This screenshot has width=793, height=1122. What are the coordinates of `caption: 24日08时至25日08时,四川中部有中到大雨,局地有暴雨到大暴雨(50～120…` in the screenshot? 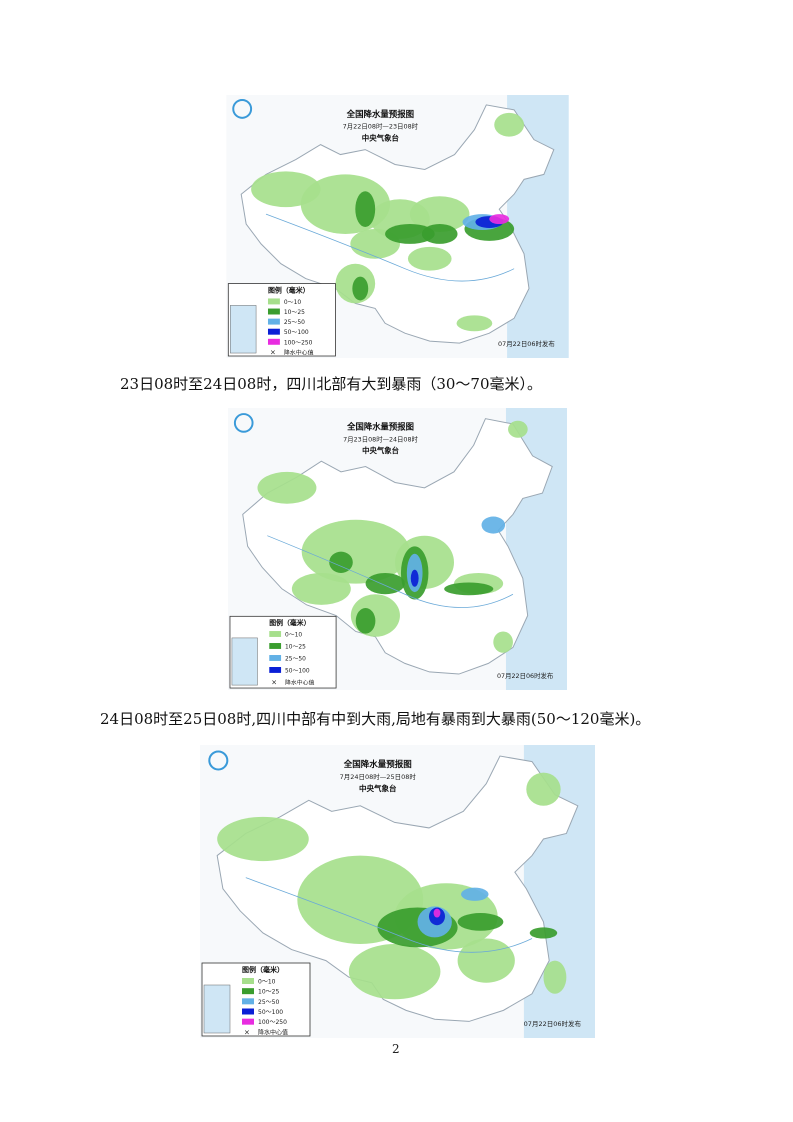 It's located at (375, 719).